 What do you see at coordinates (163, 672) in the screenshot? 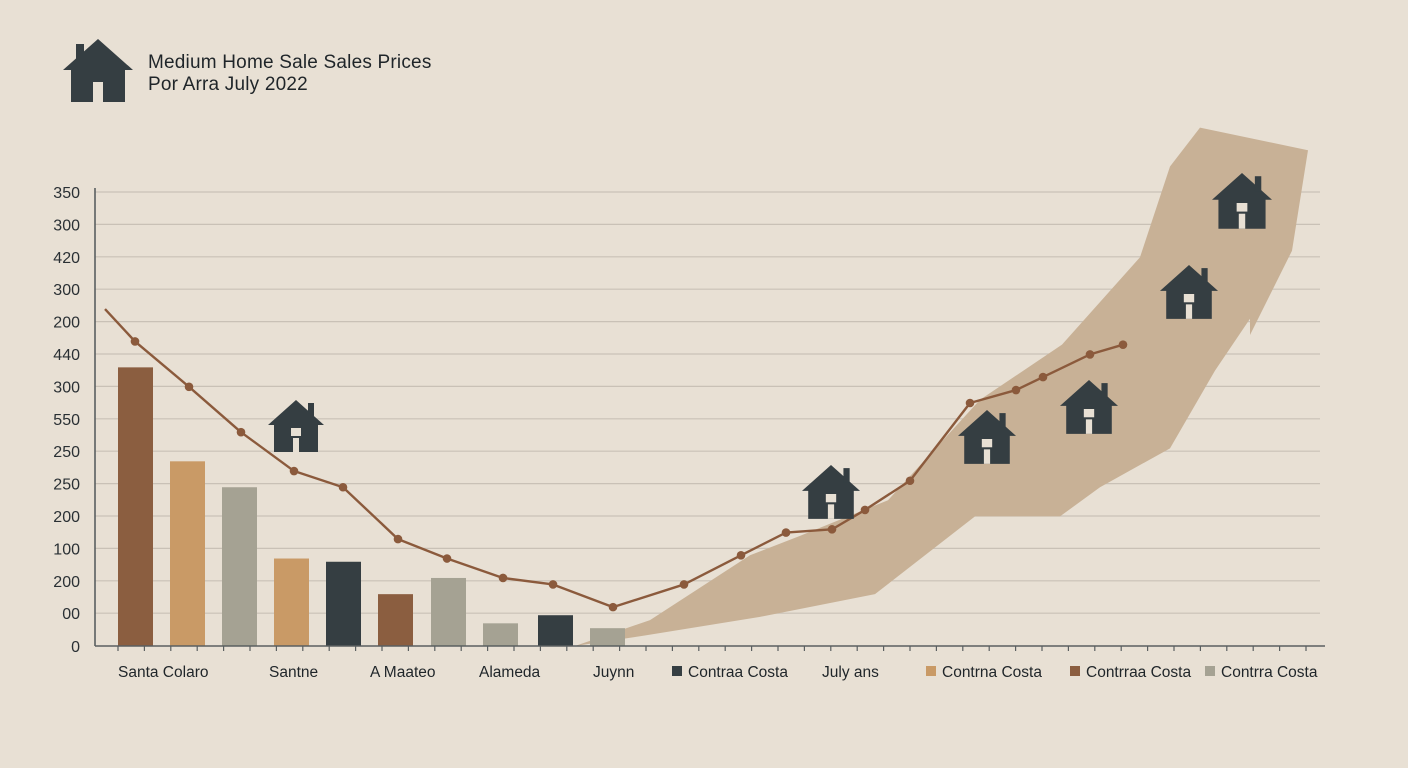
I see `x-tick-label: Santa Colaro` at bounding box center [163, 672].